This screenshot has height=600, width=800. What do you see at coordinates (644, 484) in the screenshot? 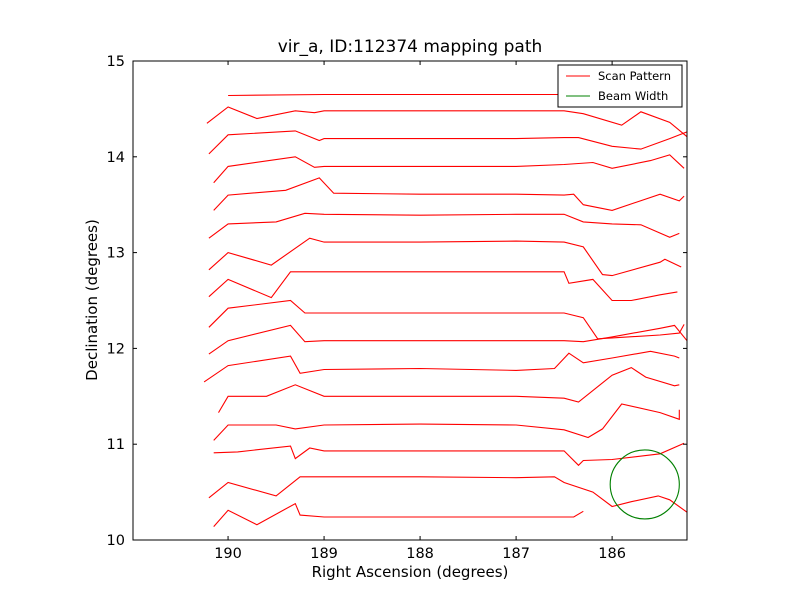
I see `beam-width-circle` at bounding box center [644, 484].